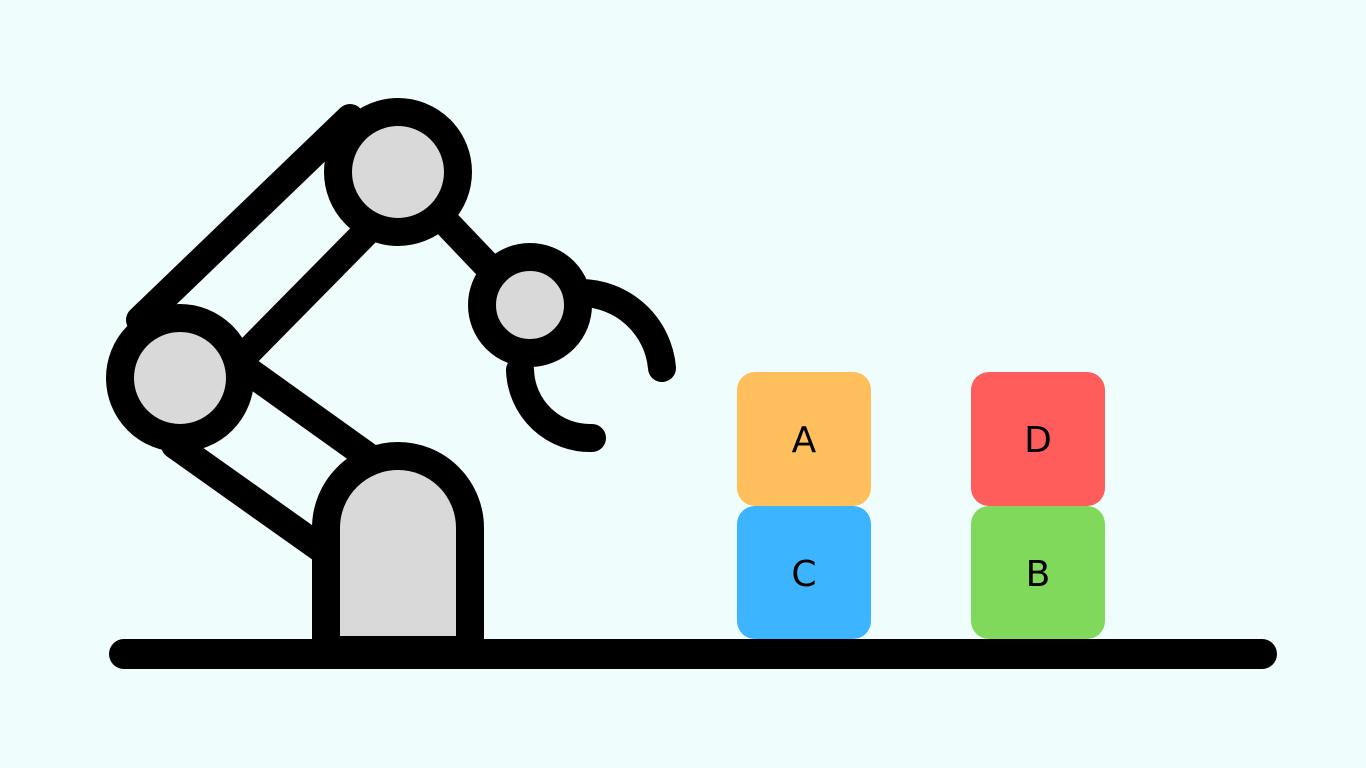 Image resolution: width=1366 pixels, height=768 pixels. I want to click on block-b-body, so click(1038, 572).